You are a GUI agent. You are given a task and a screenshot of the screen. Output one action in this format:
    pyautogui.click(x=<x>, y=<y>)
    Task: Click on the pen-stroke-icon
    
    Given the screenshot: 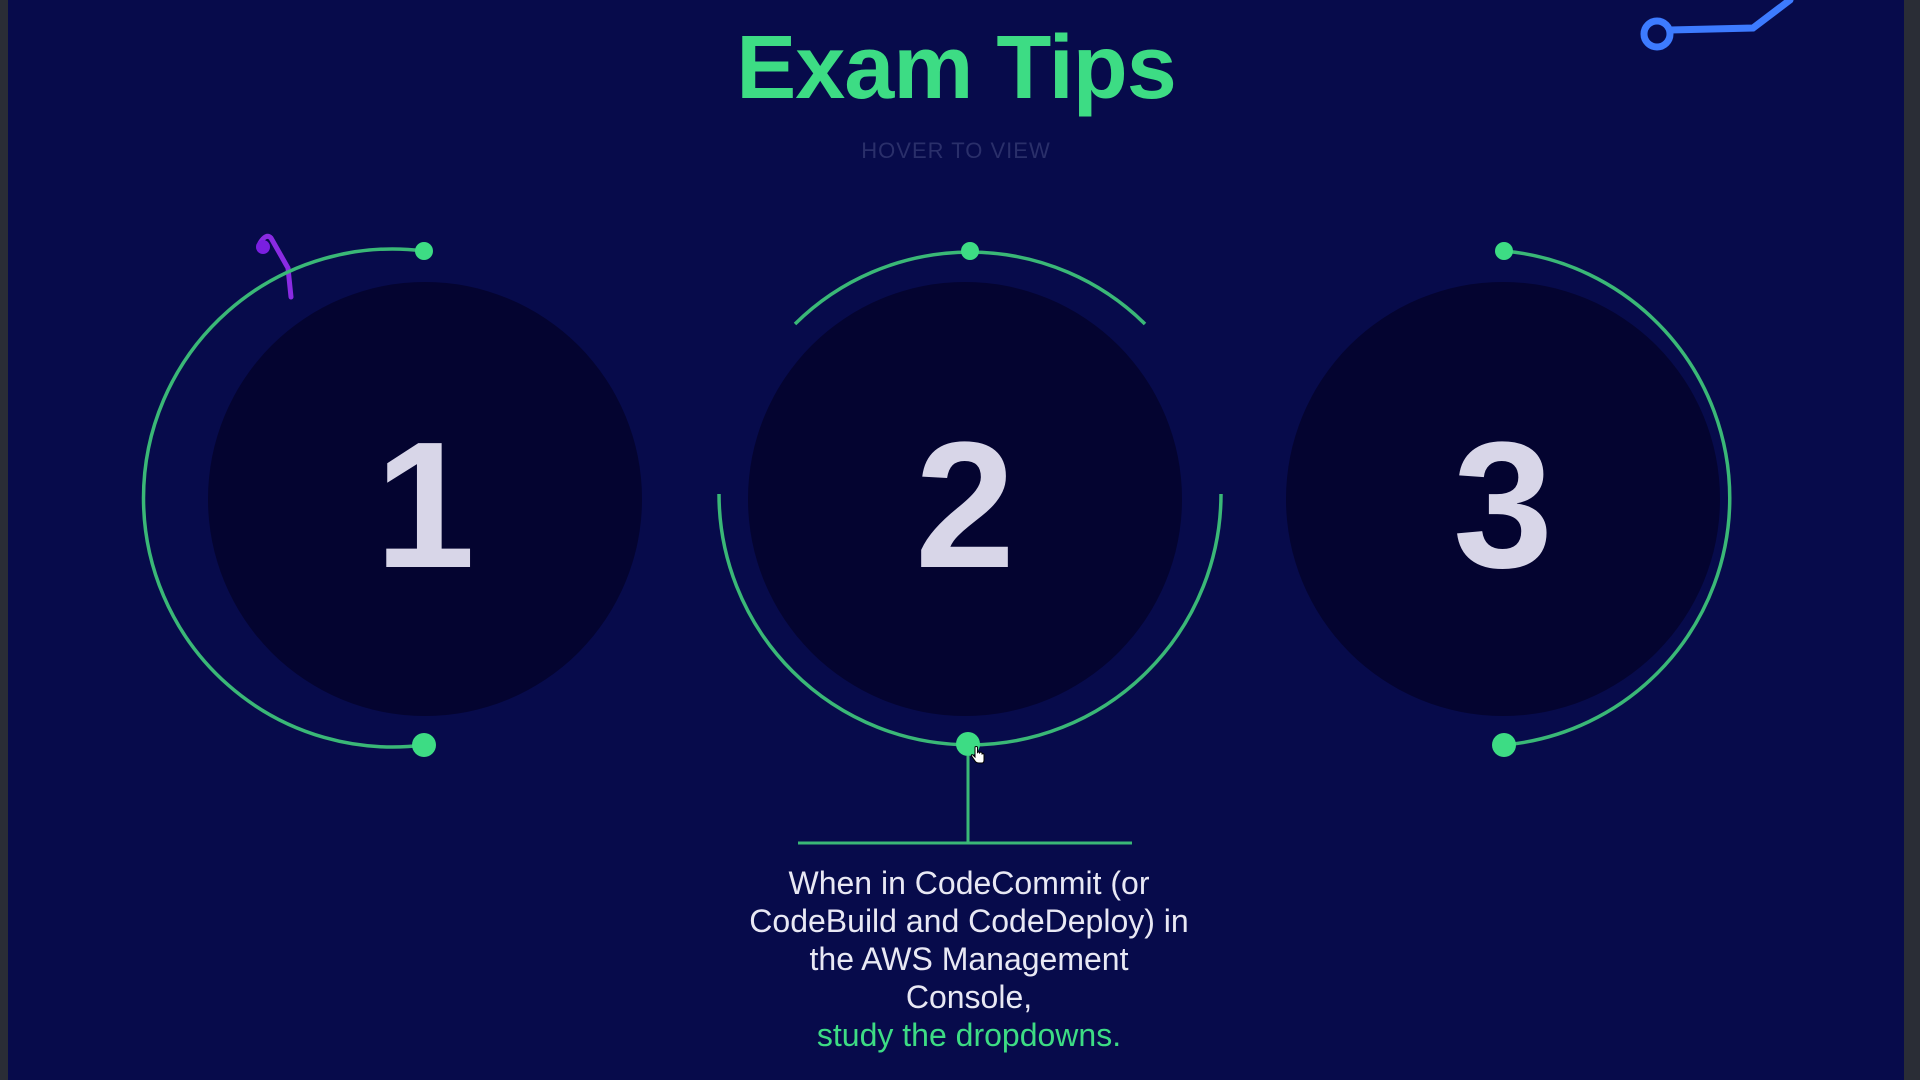 What is the action you would take?
    pyautogui.click(x=275, y=266)
    